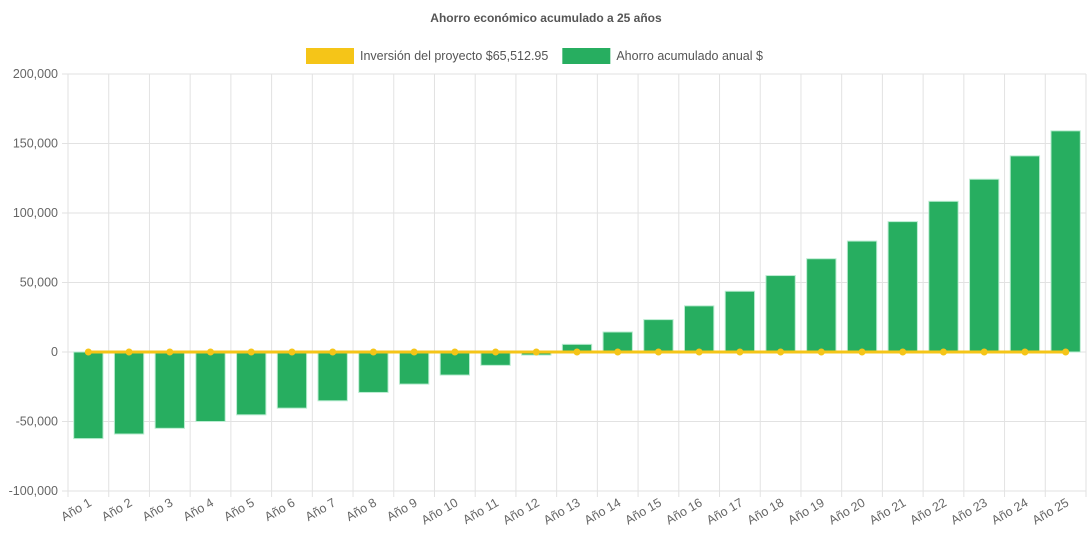  I want to click on x-tick-label: Año 25, so click(1050, 511).